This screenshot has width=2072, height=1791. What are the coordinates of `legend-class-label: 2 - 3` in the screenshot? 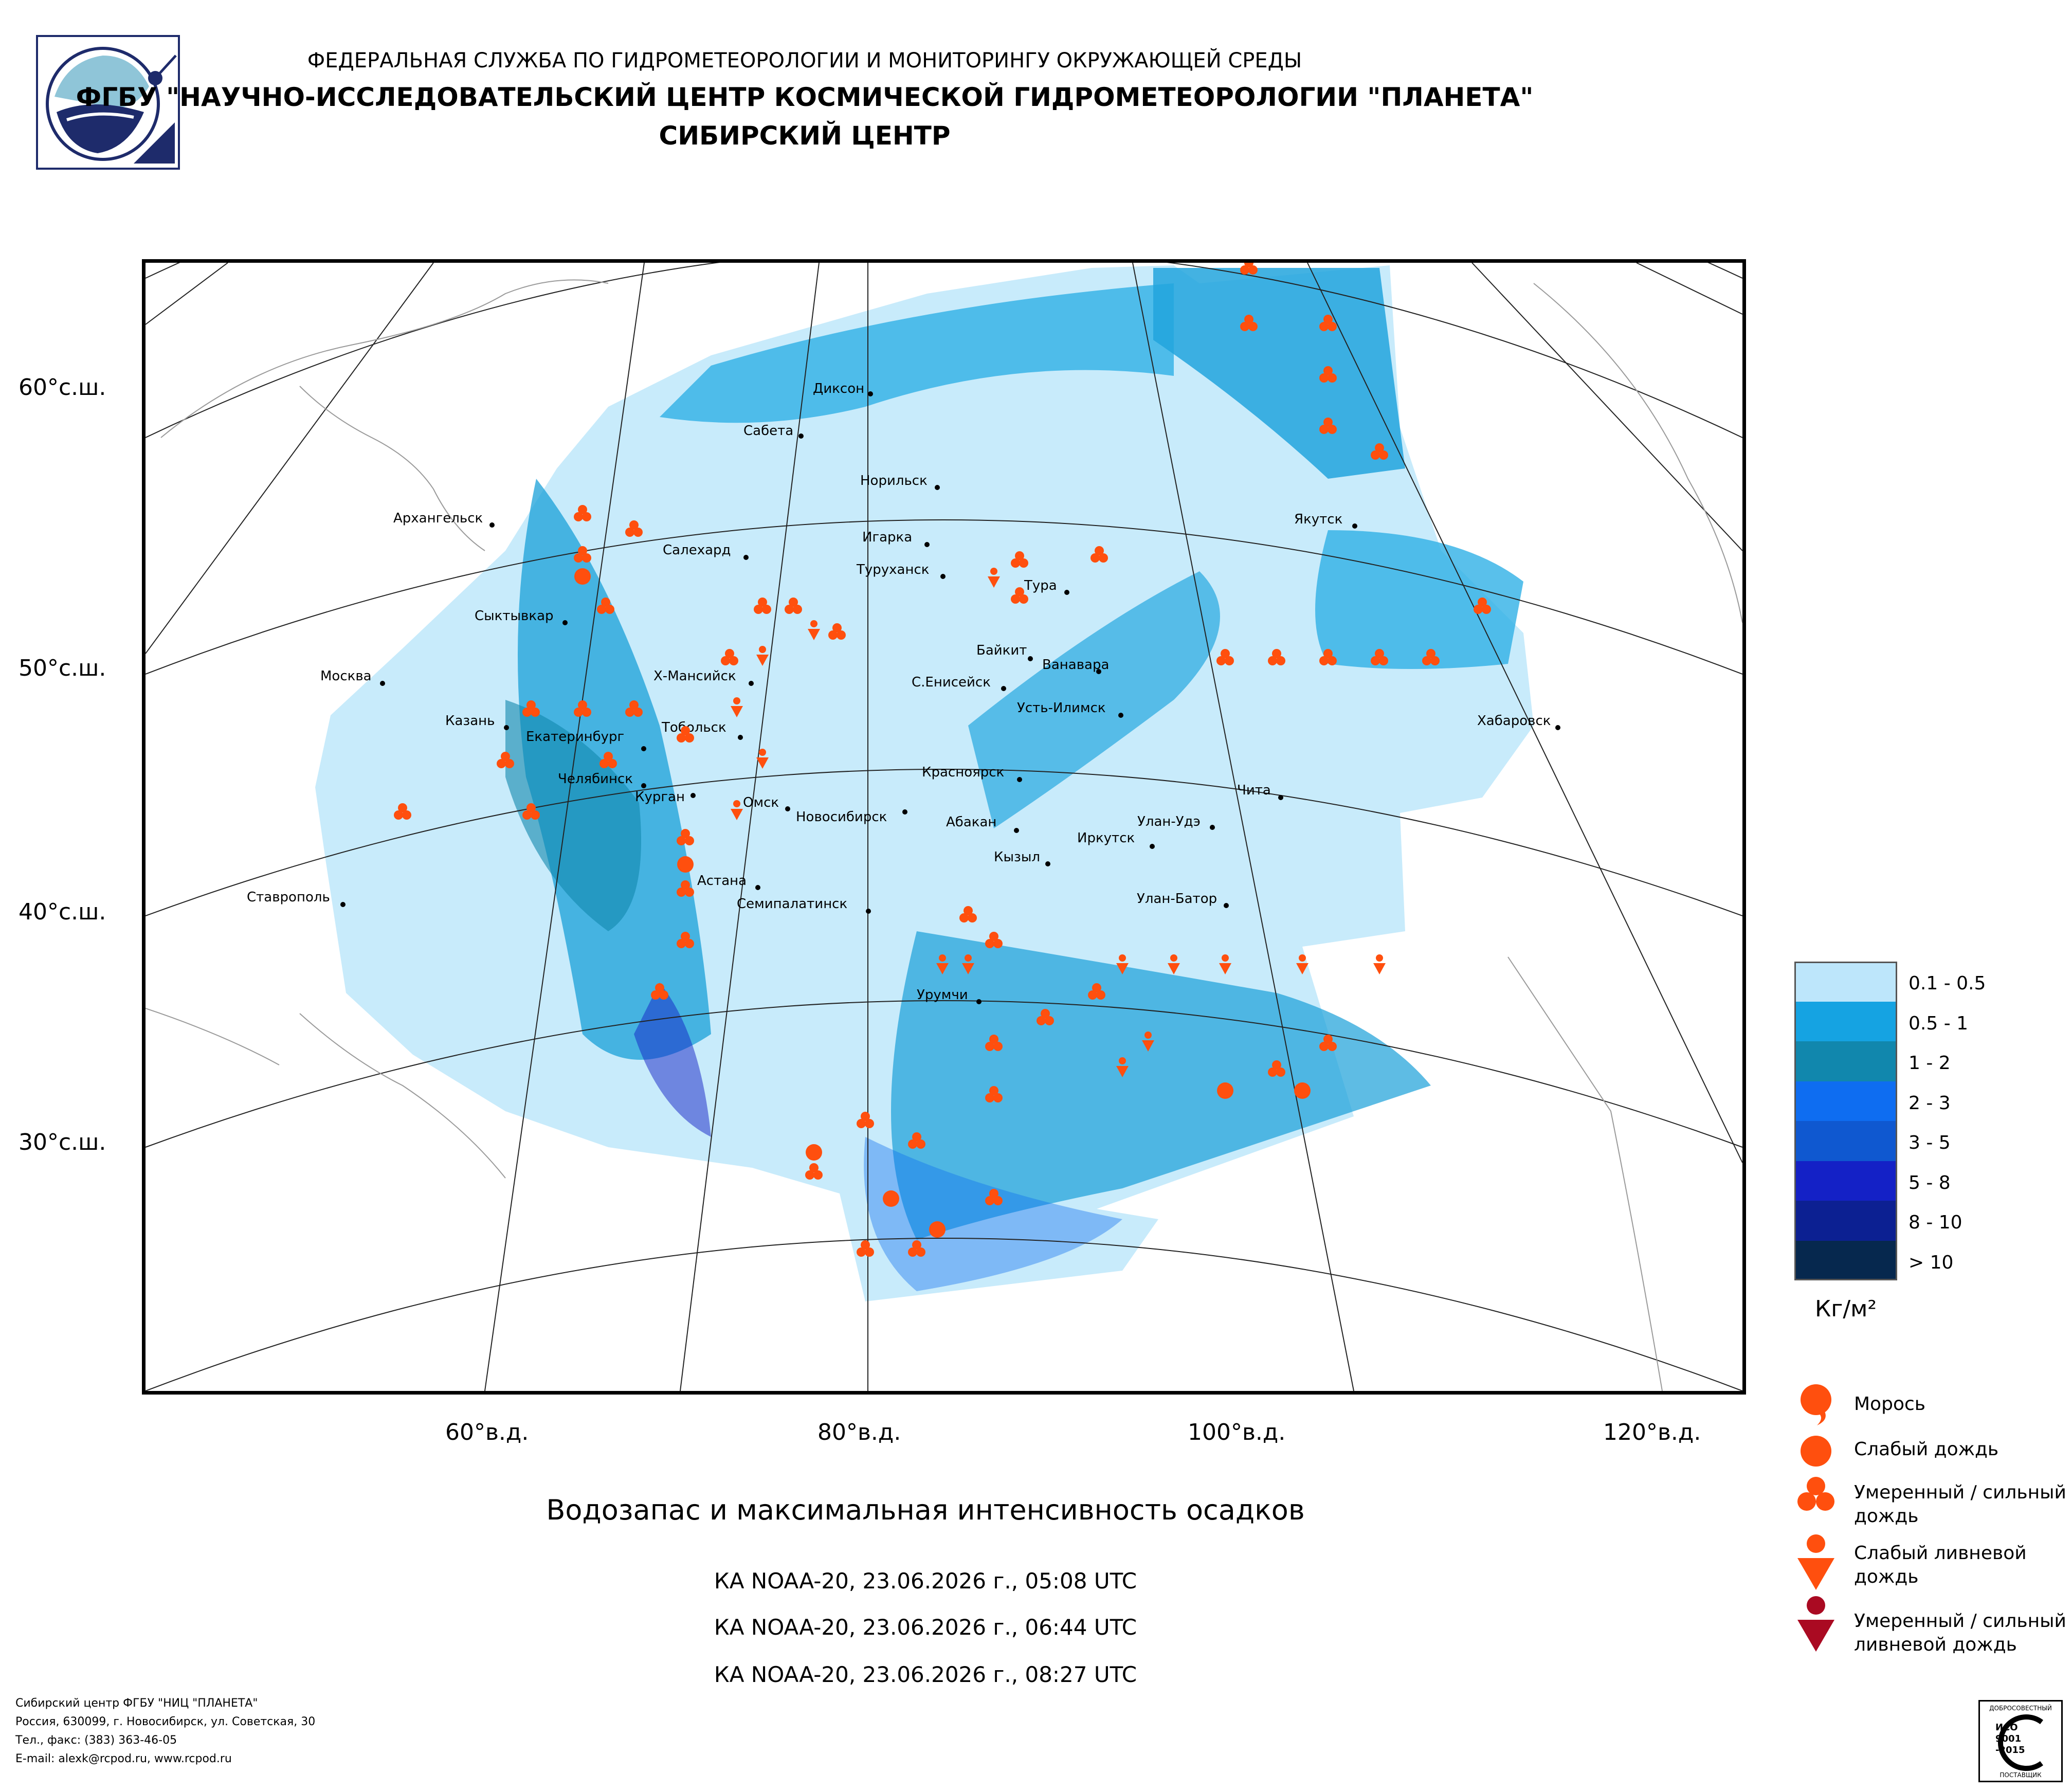 It's located at (1930, 1103).